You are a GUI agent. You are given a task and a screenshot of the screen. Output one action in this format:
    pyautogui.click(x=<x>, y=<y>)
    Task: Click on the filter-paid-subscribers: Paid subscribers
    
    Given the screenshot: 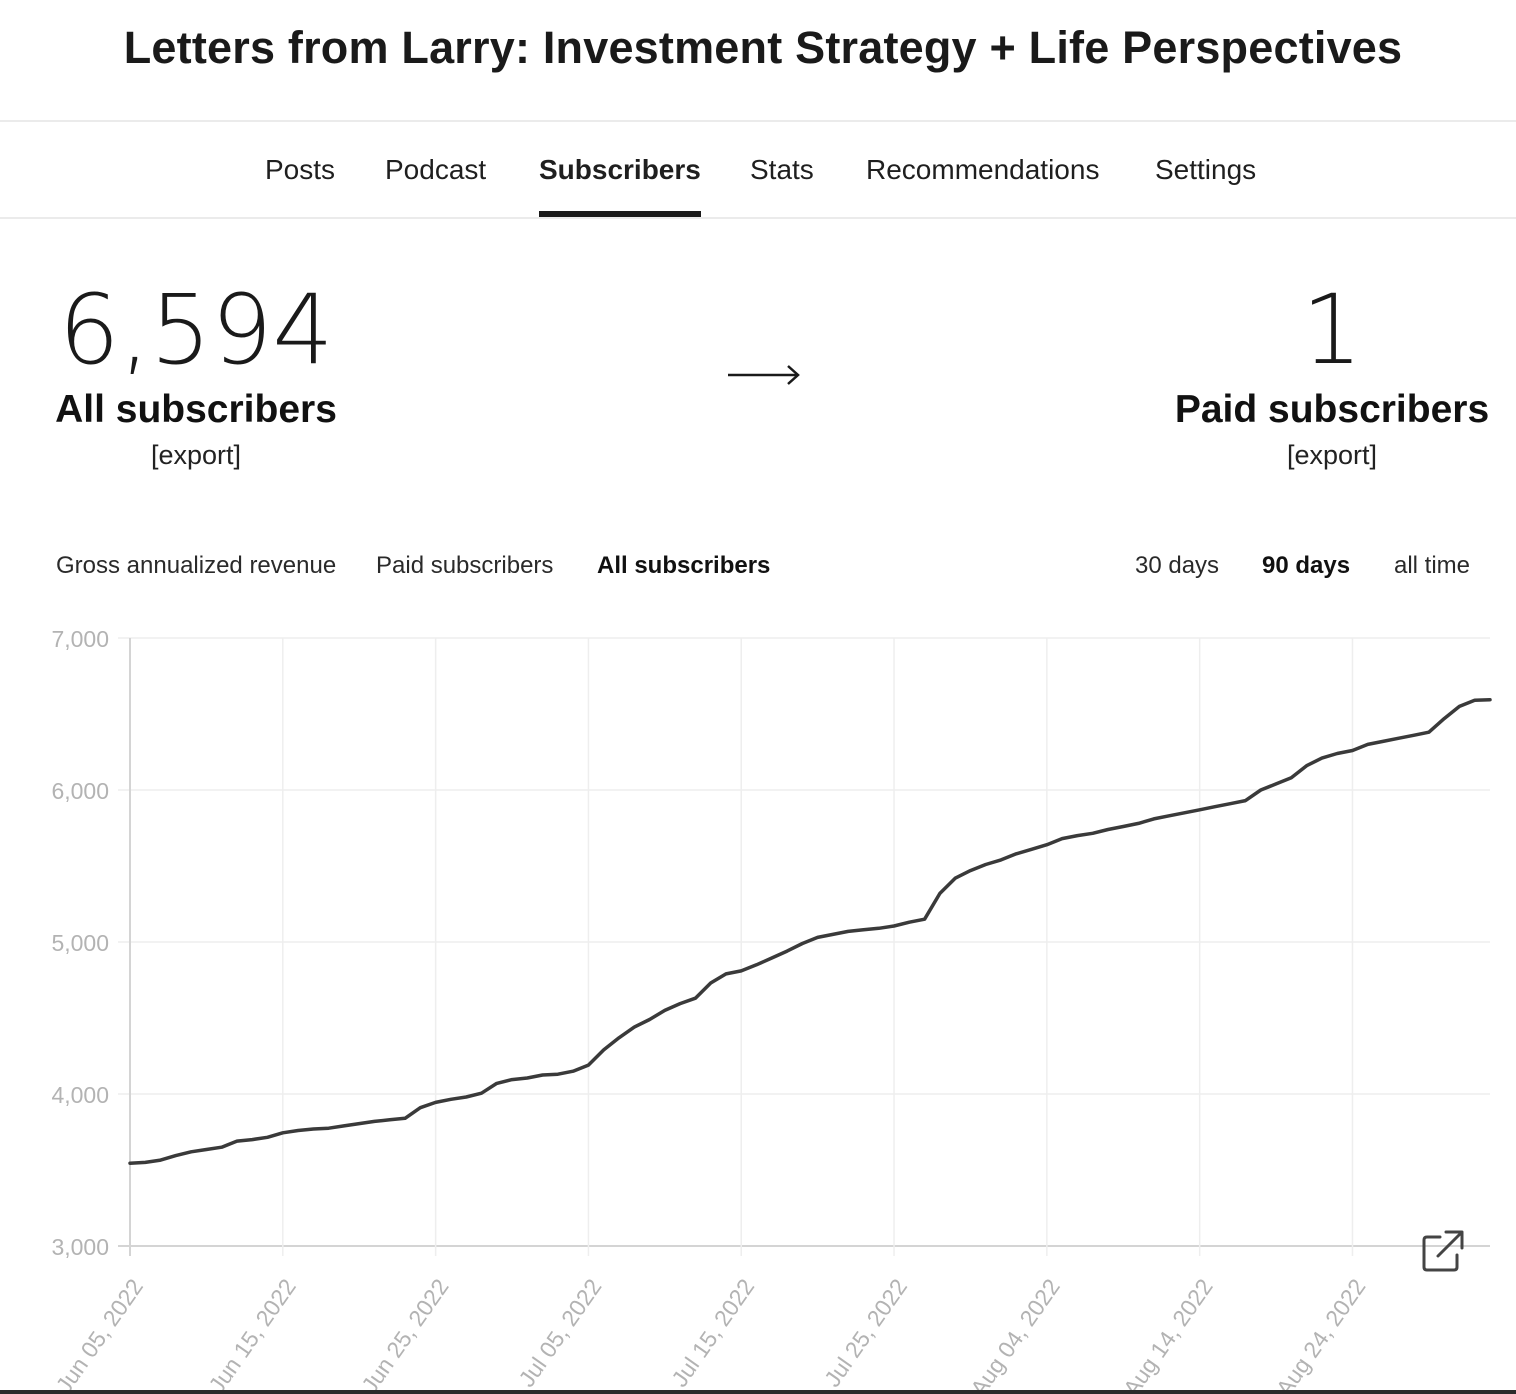 What is the action you would take?
    pyautogui.click(x=465, y=565)
    